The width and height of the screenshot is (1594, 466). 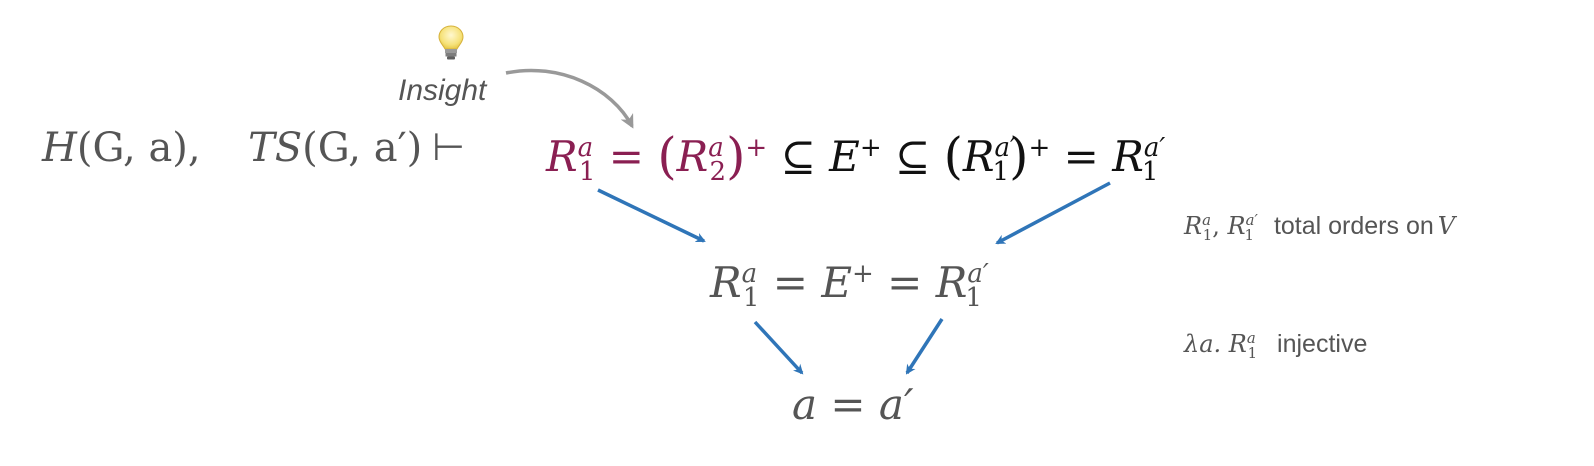 What do you see at coordinates (1081, 156) in the screenshot?
I see `eq-2: =` at bounding box center [1081, 156].